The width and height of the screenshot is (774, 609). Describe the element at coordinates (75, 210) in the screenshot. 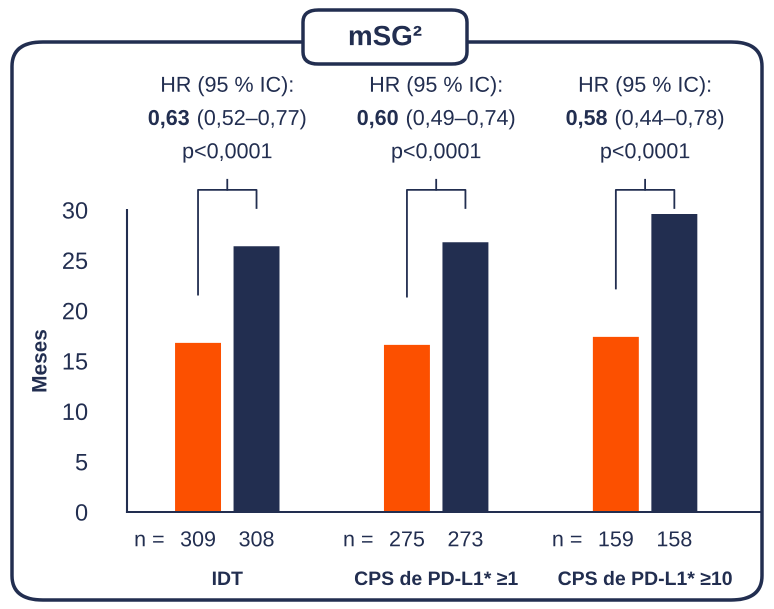

I see `y-tick-label: 30` at that location.